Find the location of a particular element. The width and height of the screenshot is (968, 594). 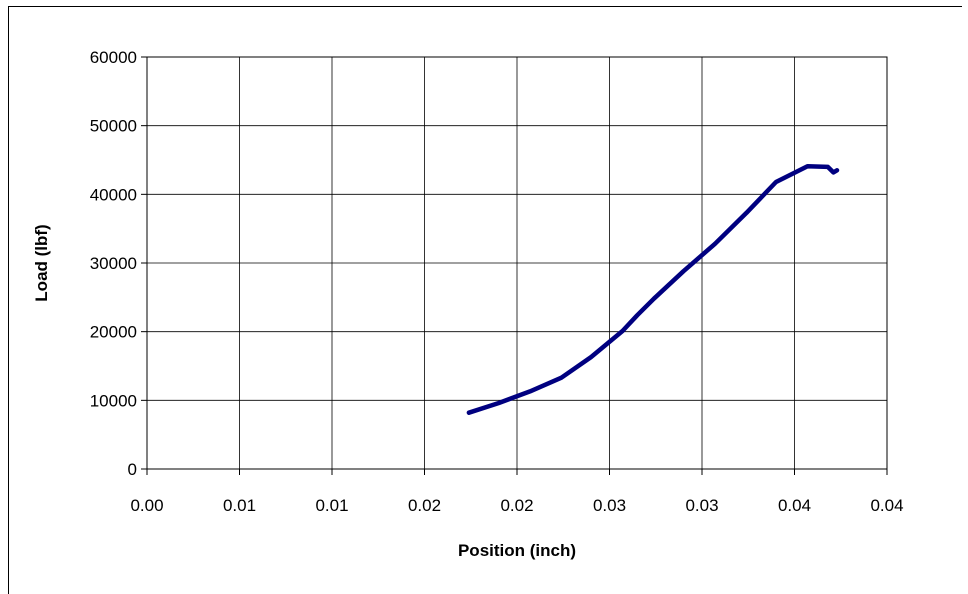

y-tick-labels: 0 10000 20000 30000 40000 50000 60000 is located at coordinates (113, 263).